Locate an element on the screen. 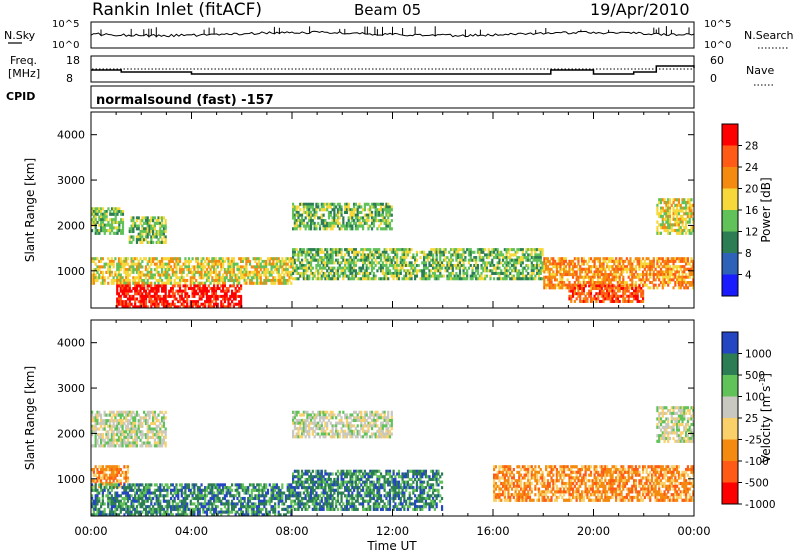 This screenshot has width=800, height=554. nave-label: Nave is located at coordinates (760, 70).